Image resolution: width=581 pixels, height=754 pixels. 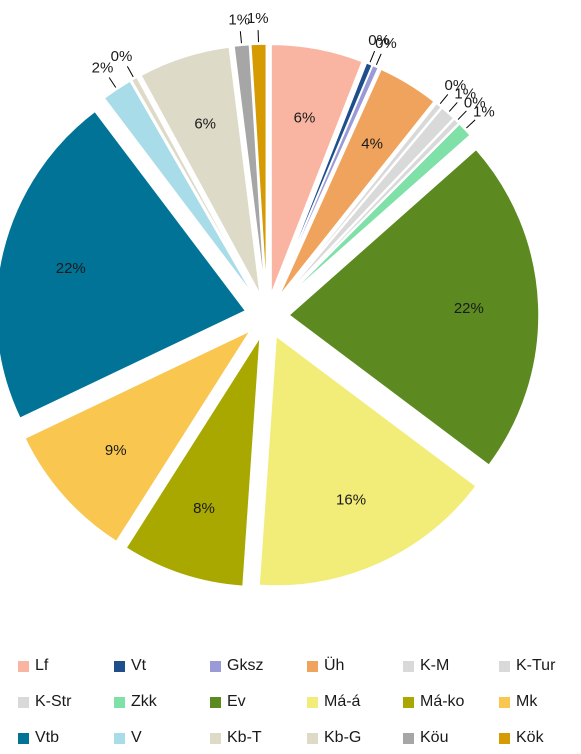 I want to click on legend-item-K-M: K-M, so click(x=426, y=666).